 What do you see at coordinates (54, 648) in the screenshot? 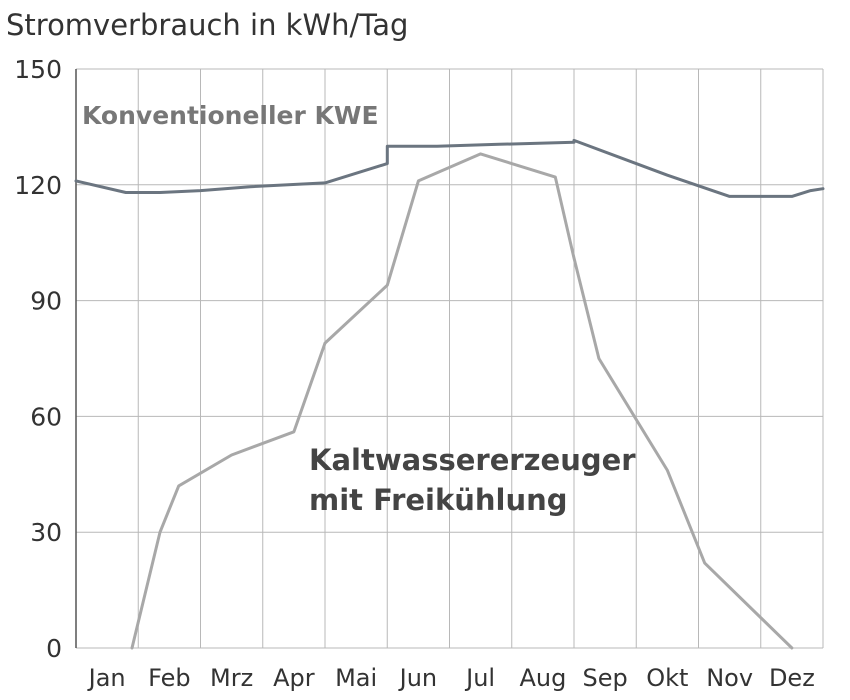
I see `y-tick-label: 0` at bounding box center [54, 648].